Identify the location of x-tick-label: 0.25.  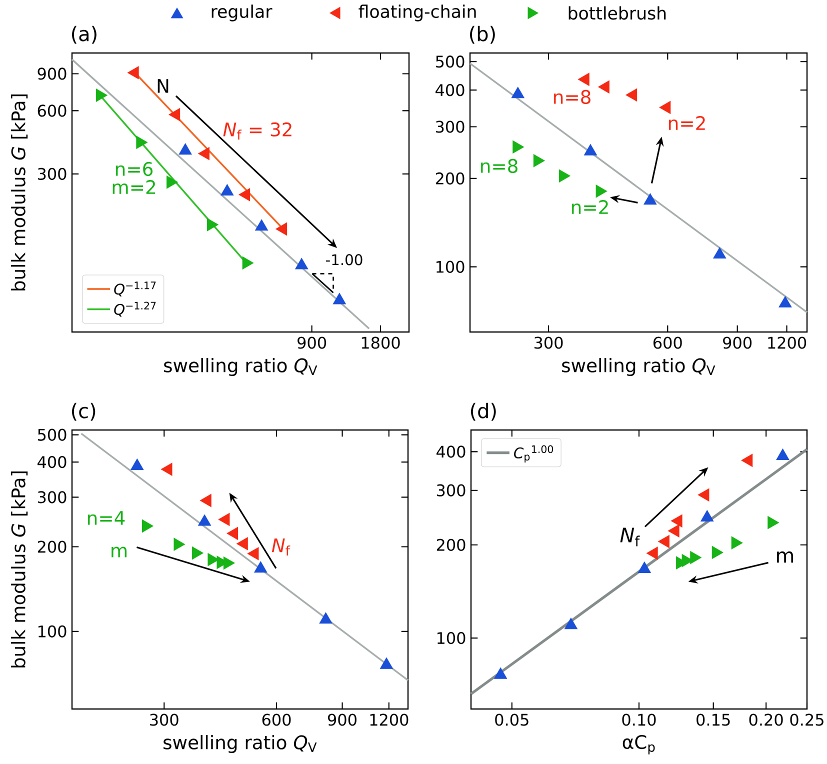
(807, 720).